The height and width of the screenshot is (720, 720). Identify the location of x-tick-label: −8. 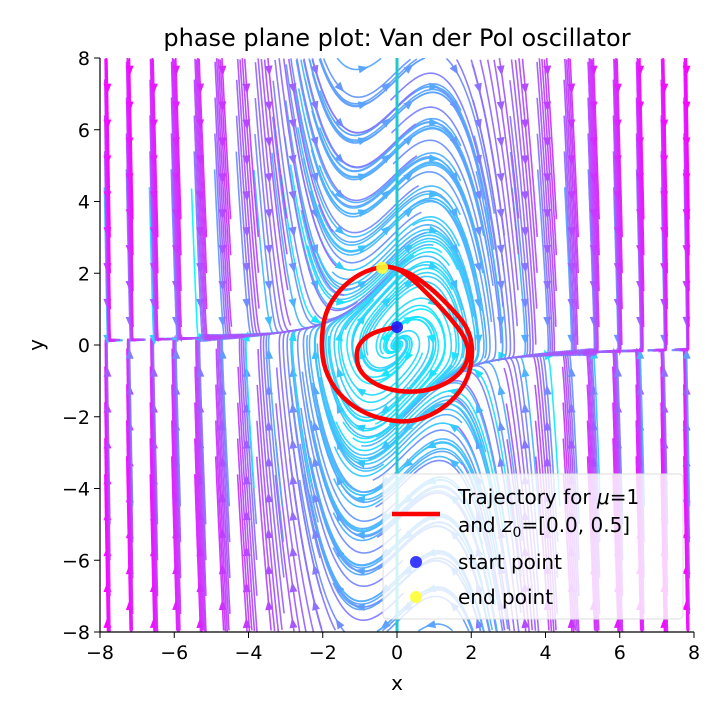
(100, 653).